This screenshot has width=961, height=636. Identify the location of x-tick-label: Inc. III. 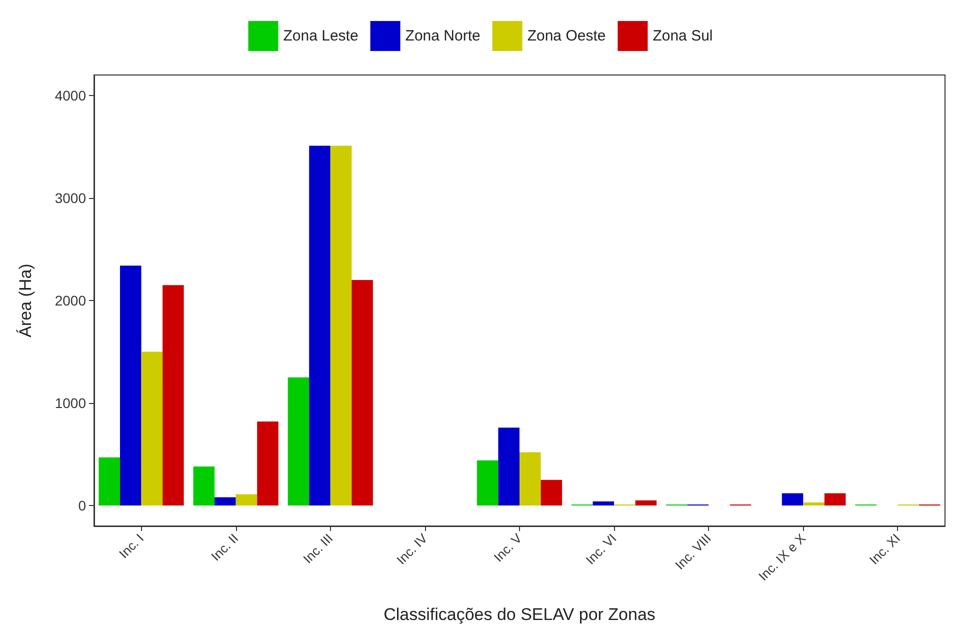
(318, 548).